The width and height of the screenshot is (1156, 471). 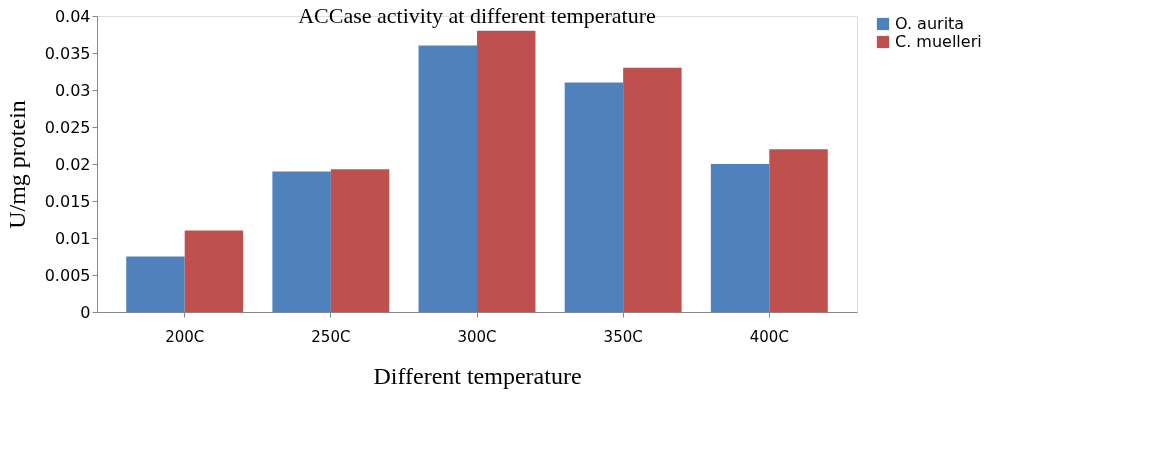 What do you see at coordinates (477, 15) in the screenshot?
I see `chart-title: ACCase activity at different temperature` at bounding box center [477, 15].